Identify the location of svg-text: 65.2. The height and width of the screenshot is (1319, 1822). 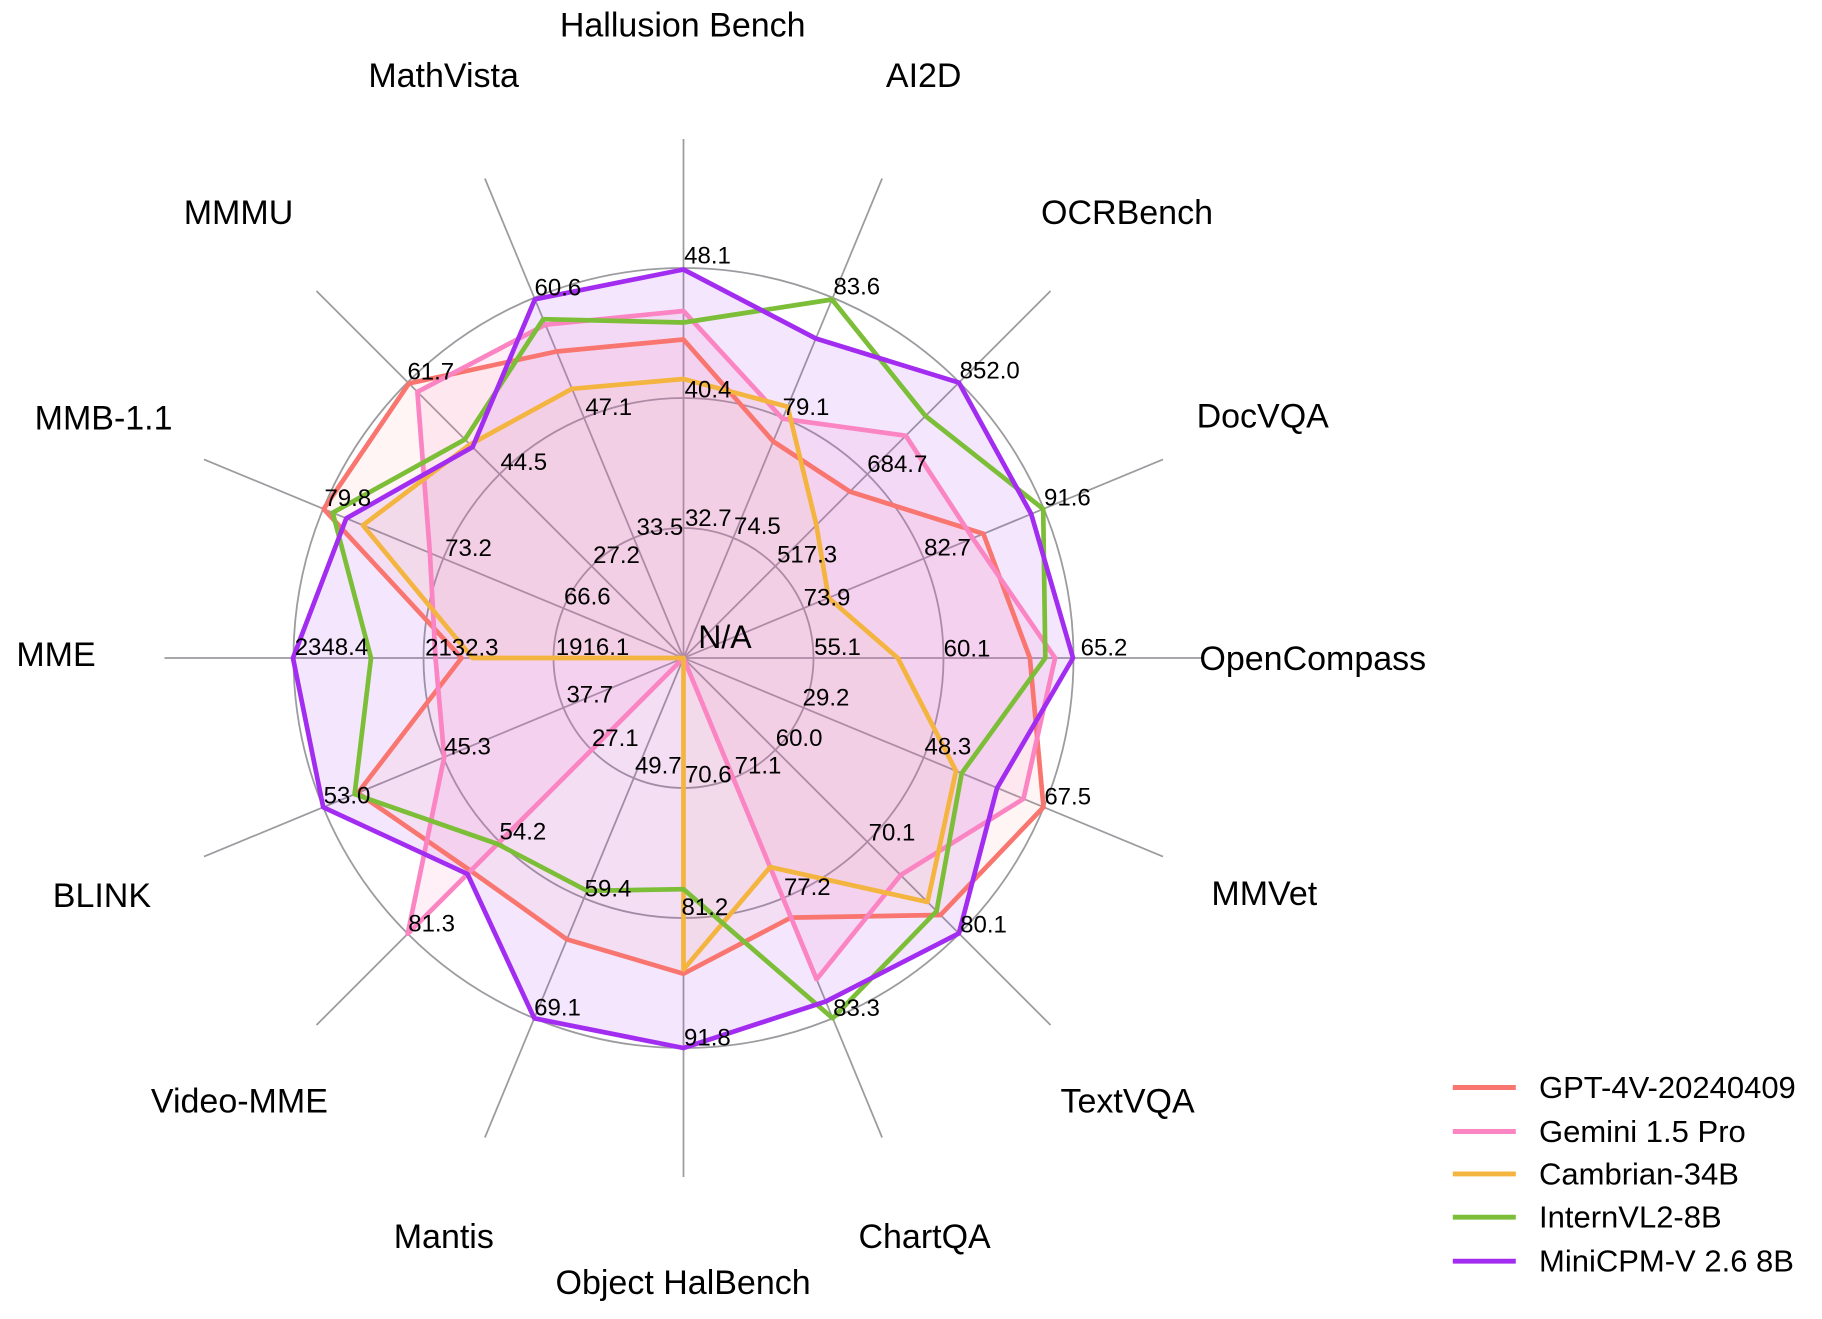
(1104, 648).